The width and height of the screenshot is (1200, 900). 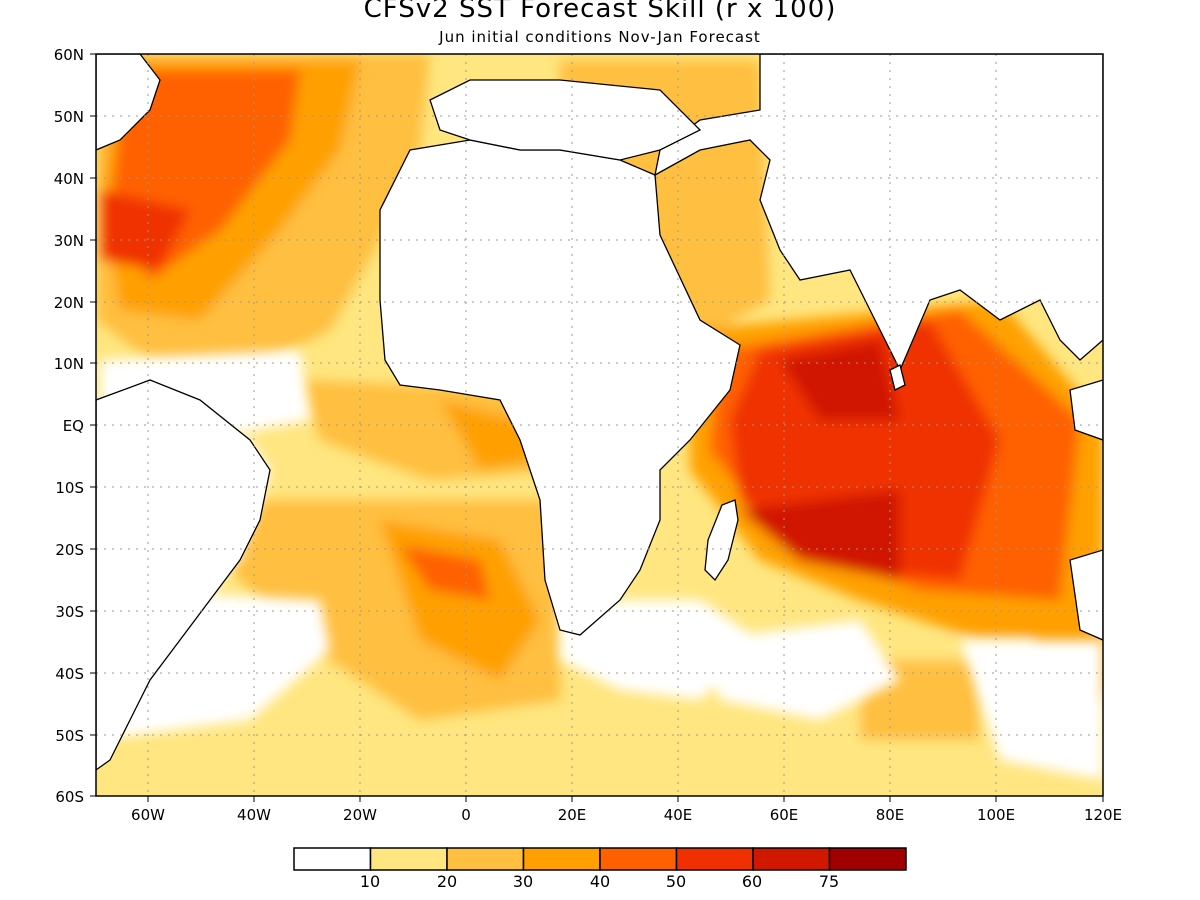 I want to click on y-tick-label: 30N, so click(x=69, y=241).